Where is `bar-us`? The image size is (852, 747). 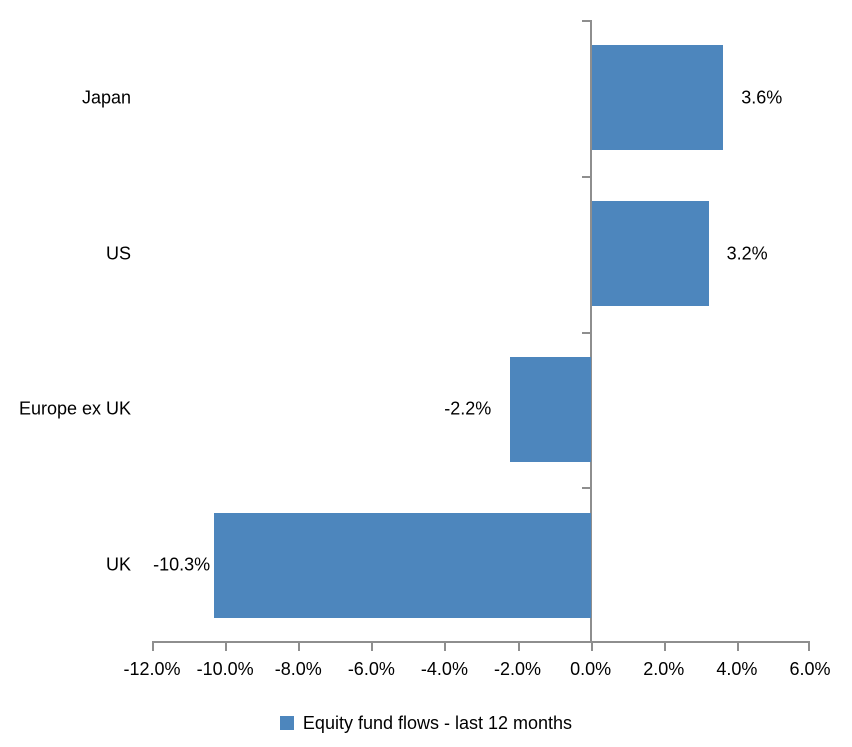
bar-us is located at coordinates (650, 254).